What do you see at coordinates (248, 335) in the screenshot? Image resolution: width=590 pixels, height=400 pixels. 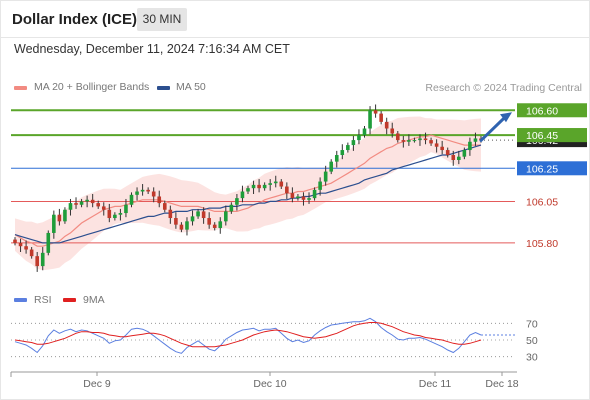 I see `rsi-line` at bounding box center [248, 335].